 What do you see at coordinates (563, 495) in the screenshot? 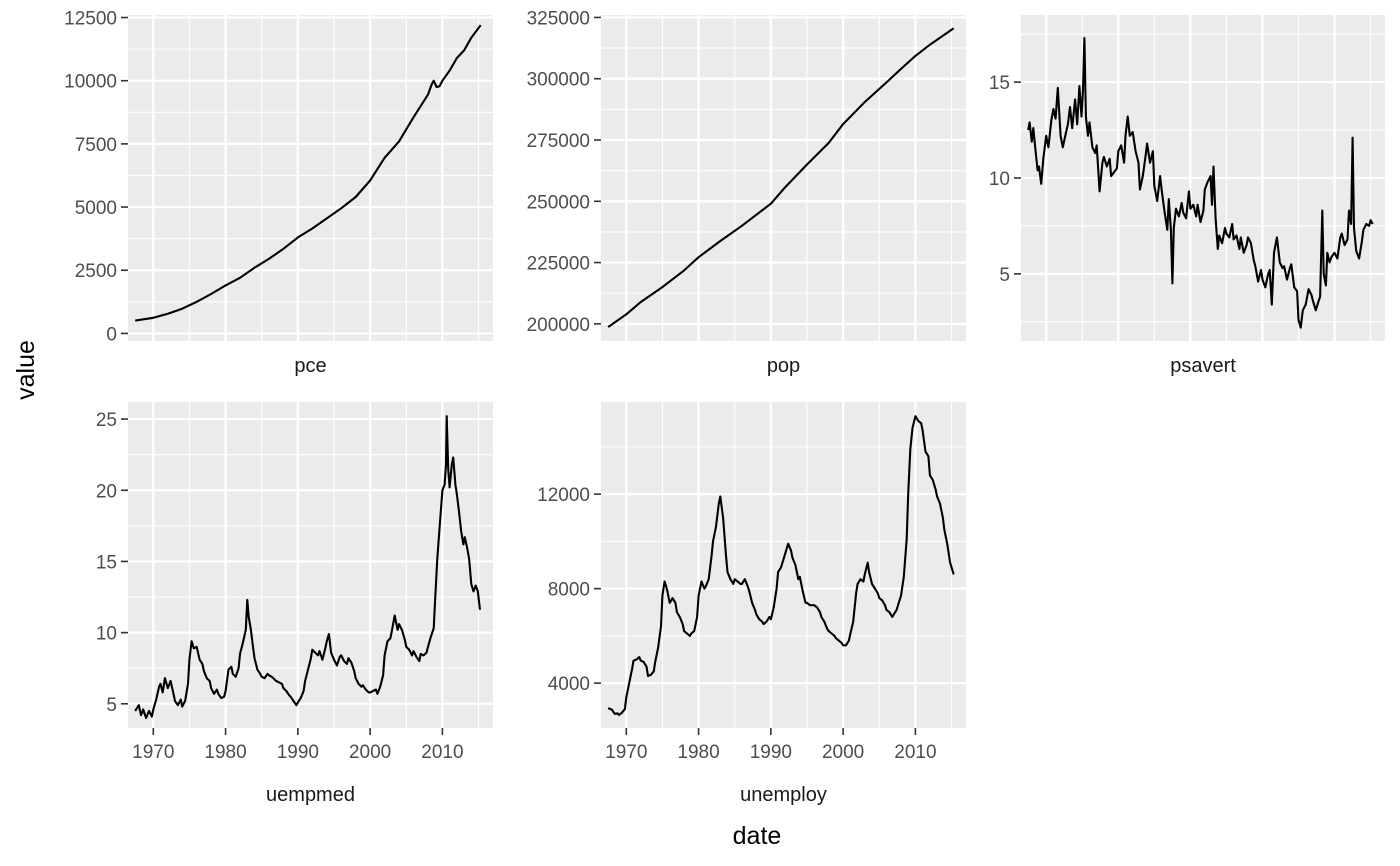
I see `y-tick-label: 12000` at bounding box center [563, 495].